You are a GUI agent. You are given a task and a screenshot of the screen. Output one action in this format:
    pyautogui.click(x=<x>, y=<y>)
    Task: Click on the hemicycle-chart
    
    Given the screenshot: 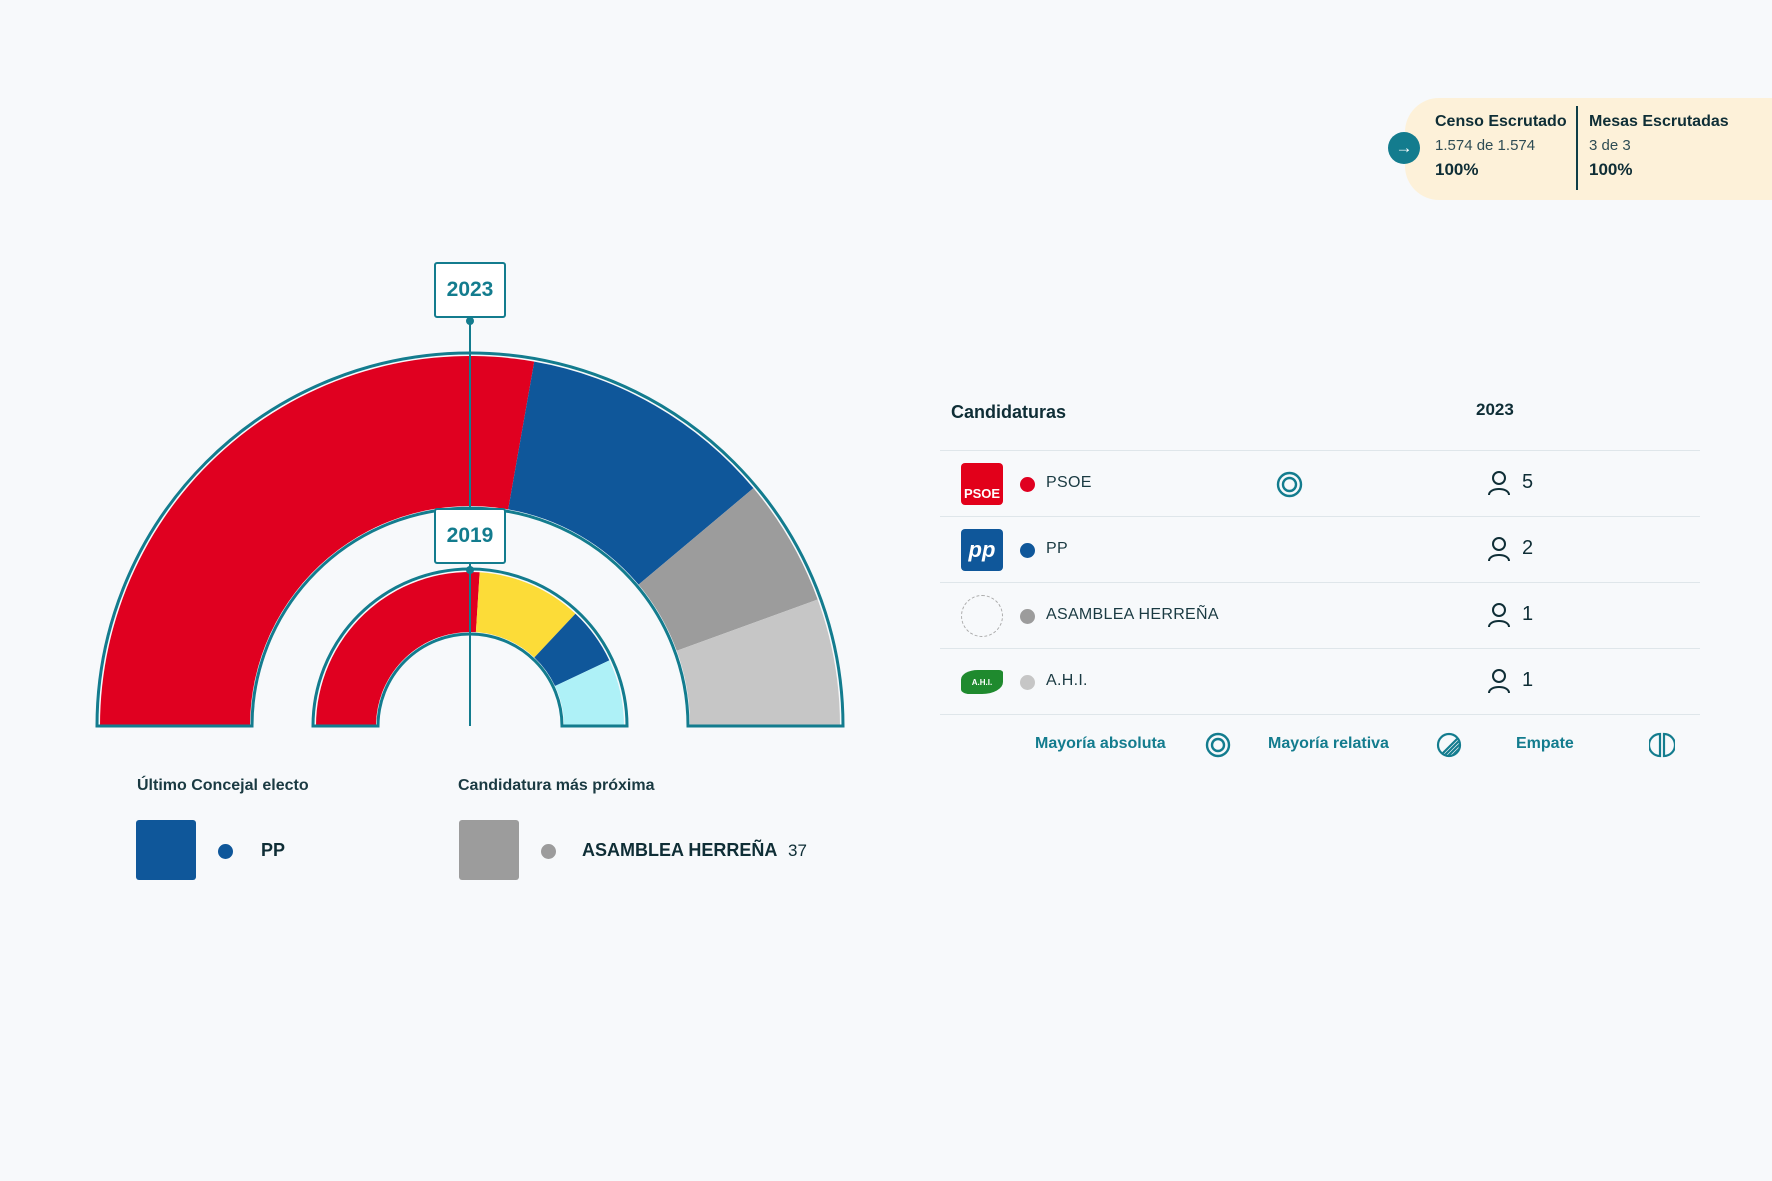 What is the action you would take?
    pyautogui.click(x=470, y=522)
    